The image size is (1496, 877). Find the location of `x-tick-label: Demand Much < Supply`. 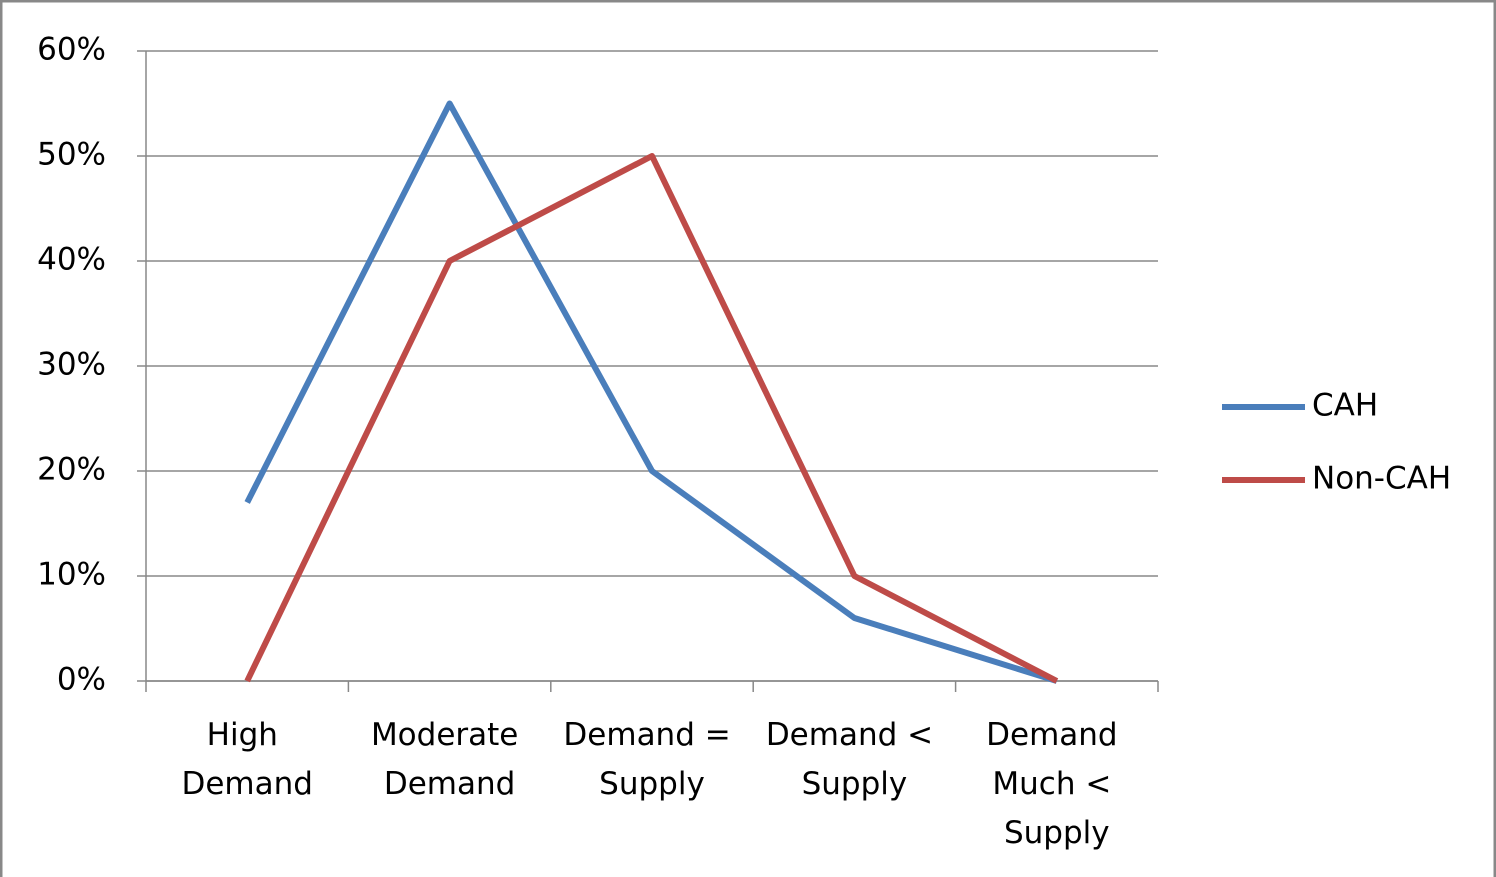

x-tick-label: Demand Much < Supply is located at coordinates (1056, 784).